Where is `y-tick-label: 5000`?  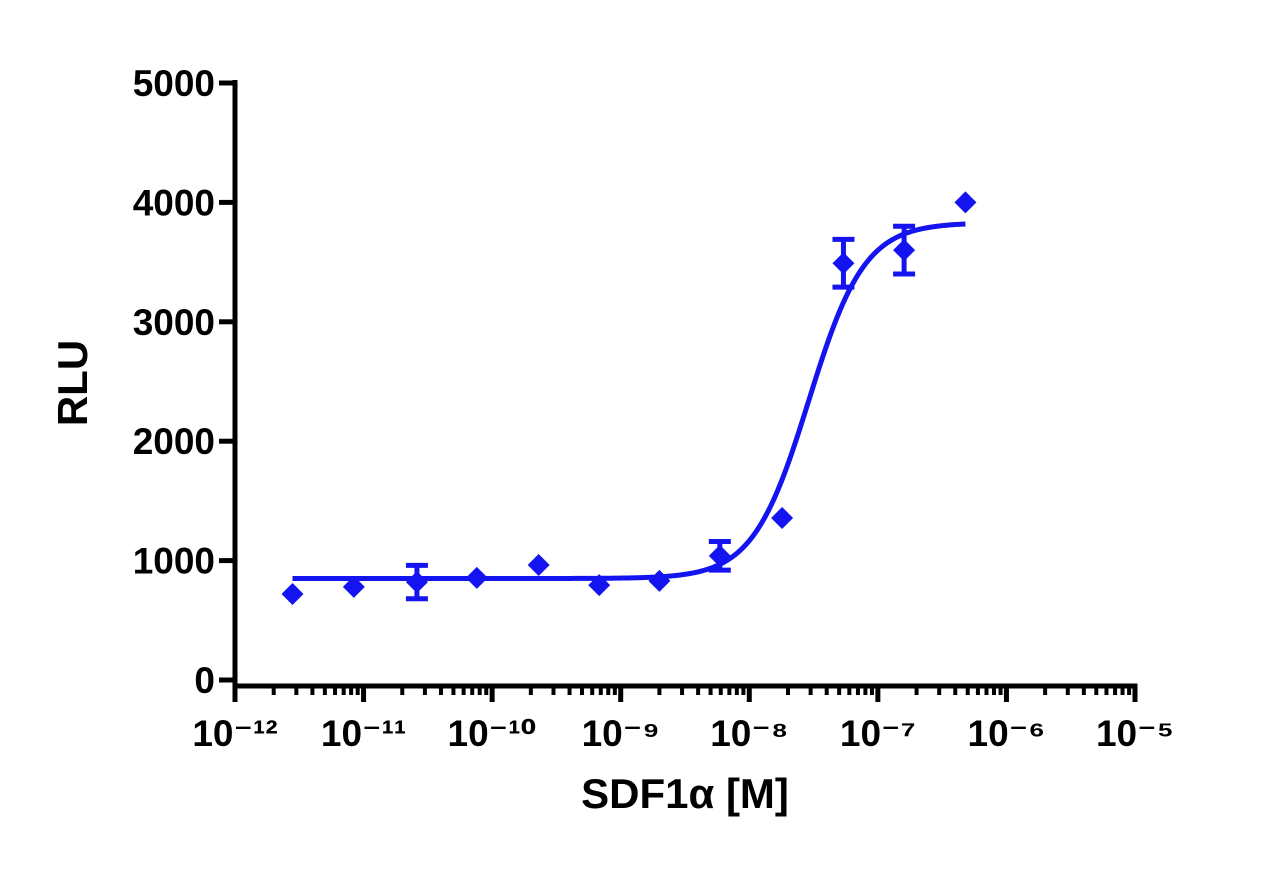 y-tick-label: 5000 is located at coordinates (174, 83).